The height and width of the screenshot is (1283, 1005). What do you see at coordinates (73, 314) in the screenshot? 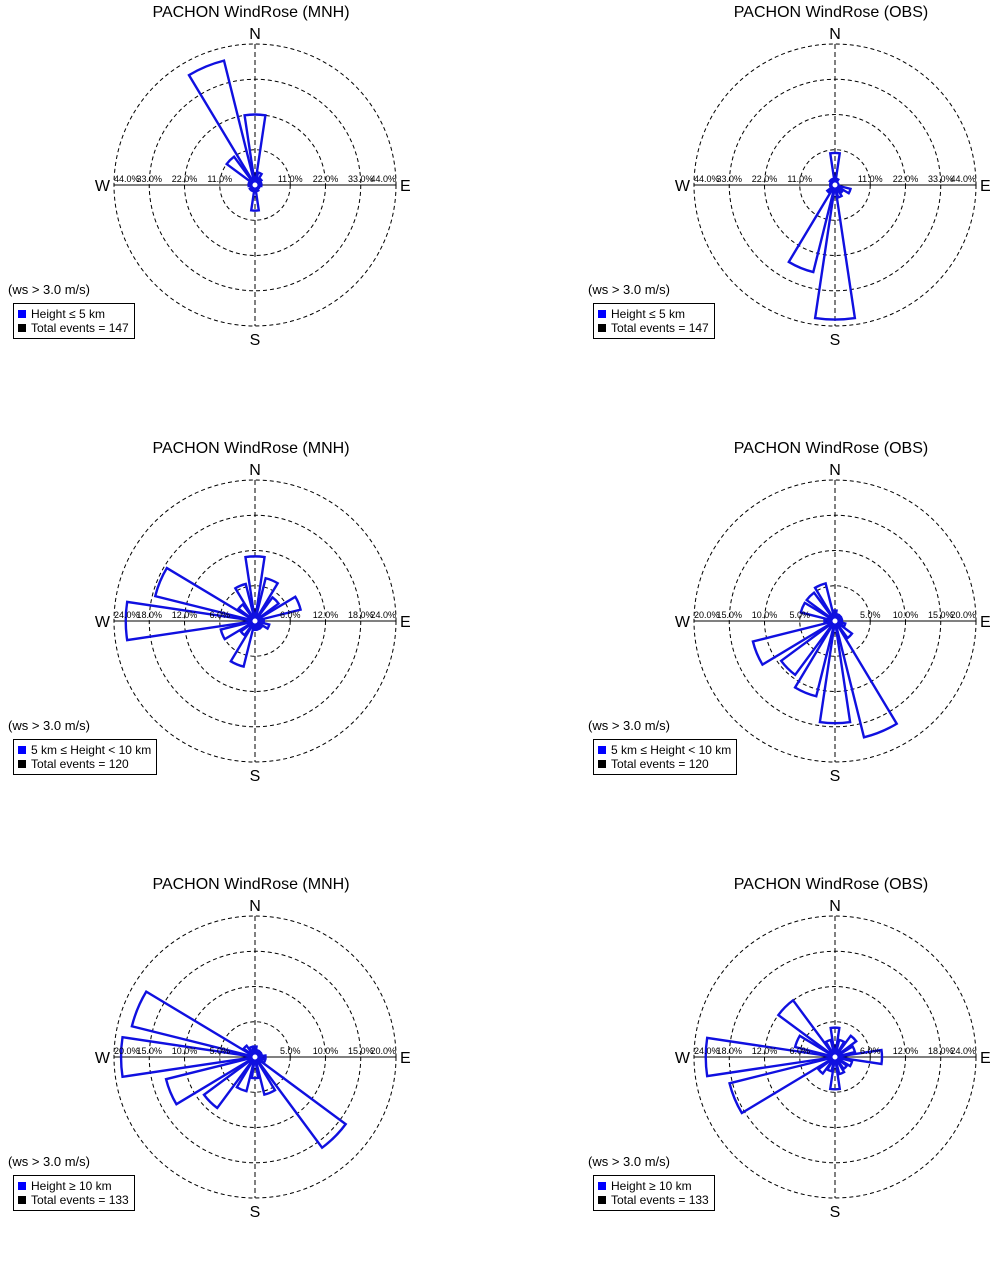
I see `legend-series-row: Height ≤ 5 km` at bounding box center [73, 314].